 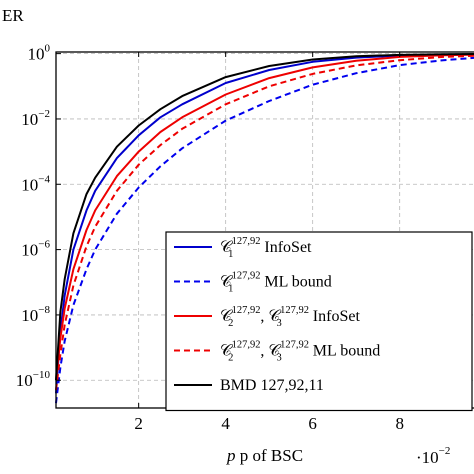 What do you see at coordinates (433, 456) in the screenshot?
I see `x-axis-scale: ·10−2` at bounding box center [433, 456].